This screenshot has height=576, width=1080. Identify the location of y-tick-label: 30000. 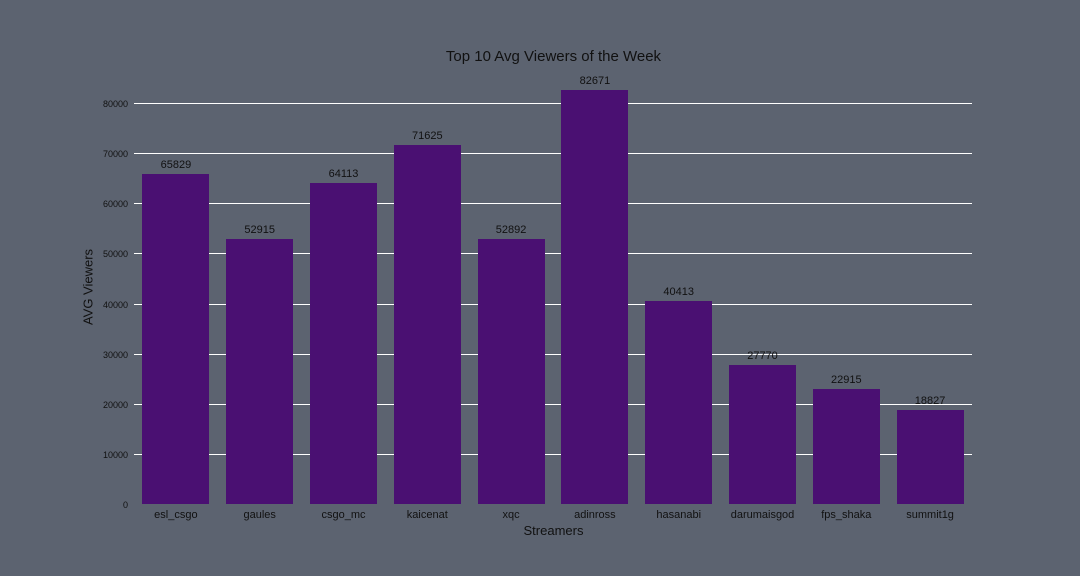
(115, 354).